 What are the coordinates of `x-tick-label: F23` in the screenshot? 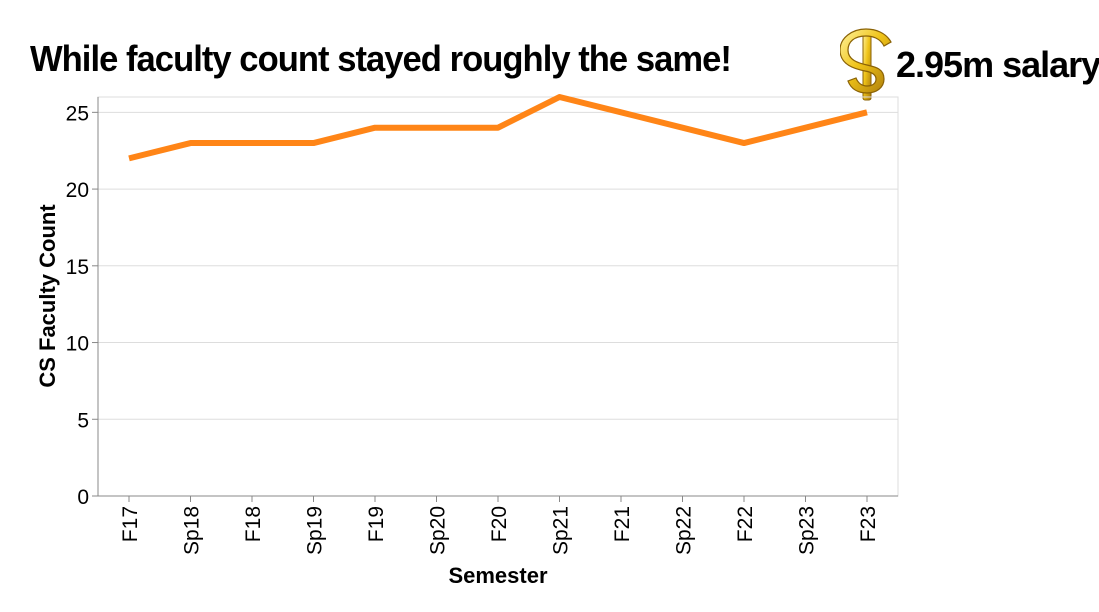 It's located at (868, 524).